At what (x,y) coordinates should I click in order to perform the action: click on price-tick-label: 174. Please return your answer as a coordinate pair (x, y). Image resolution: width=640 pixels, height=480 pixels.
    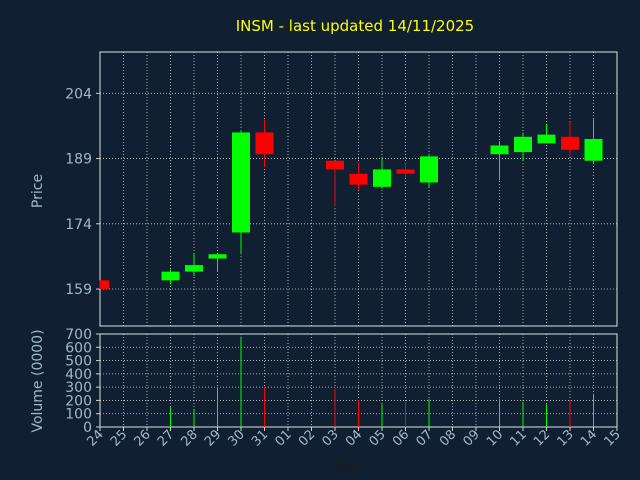
    Looking at the image, I should click on (78, 225).